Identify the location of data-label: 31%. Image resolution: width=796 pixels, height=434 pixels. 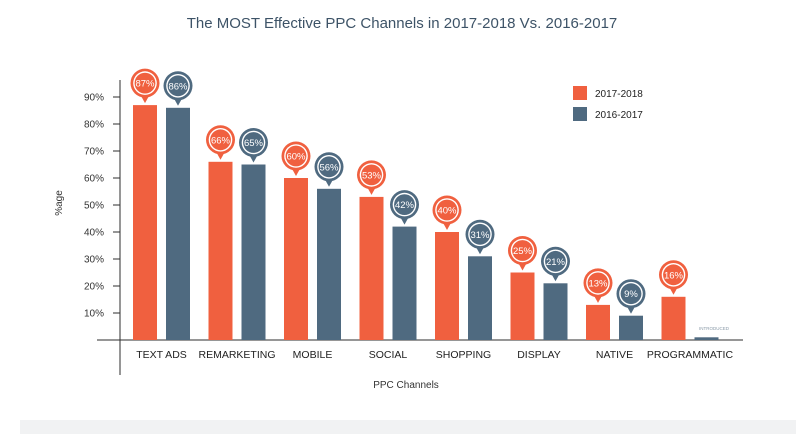
(480, 235).